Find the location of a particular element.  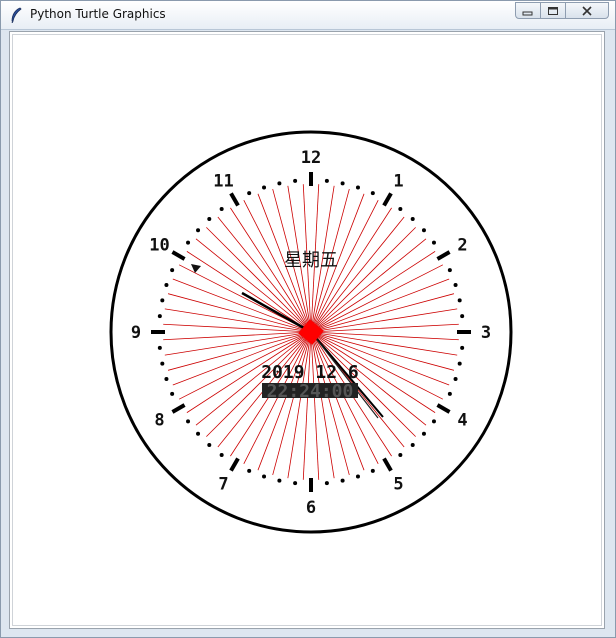

clock-hands is located at coordinates (312, 355).